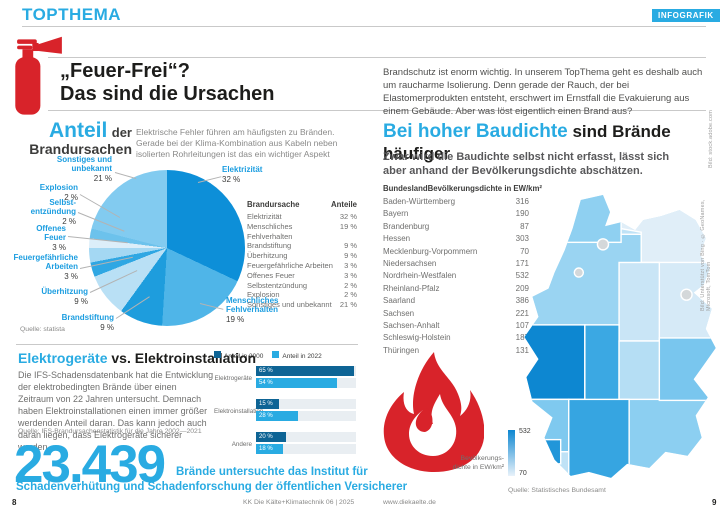 The height and width of the screenshot is (515, 728). Describe the element at coordinates (51, 238) in the screenshot. I see `pie-callout-offenes-feuer: Offenes Feuer 3 %` at that location.